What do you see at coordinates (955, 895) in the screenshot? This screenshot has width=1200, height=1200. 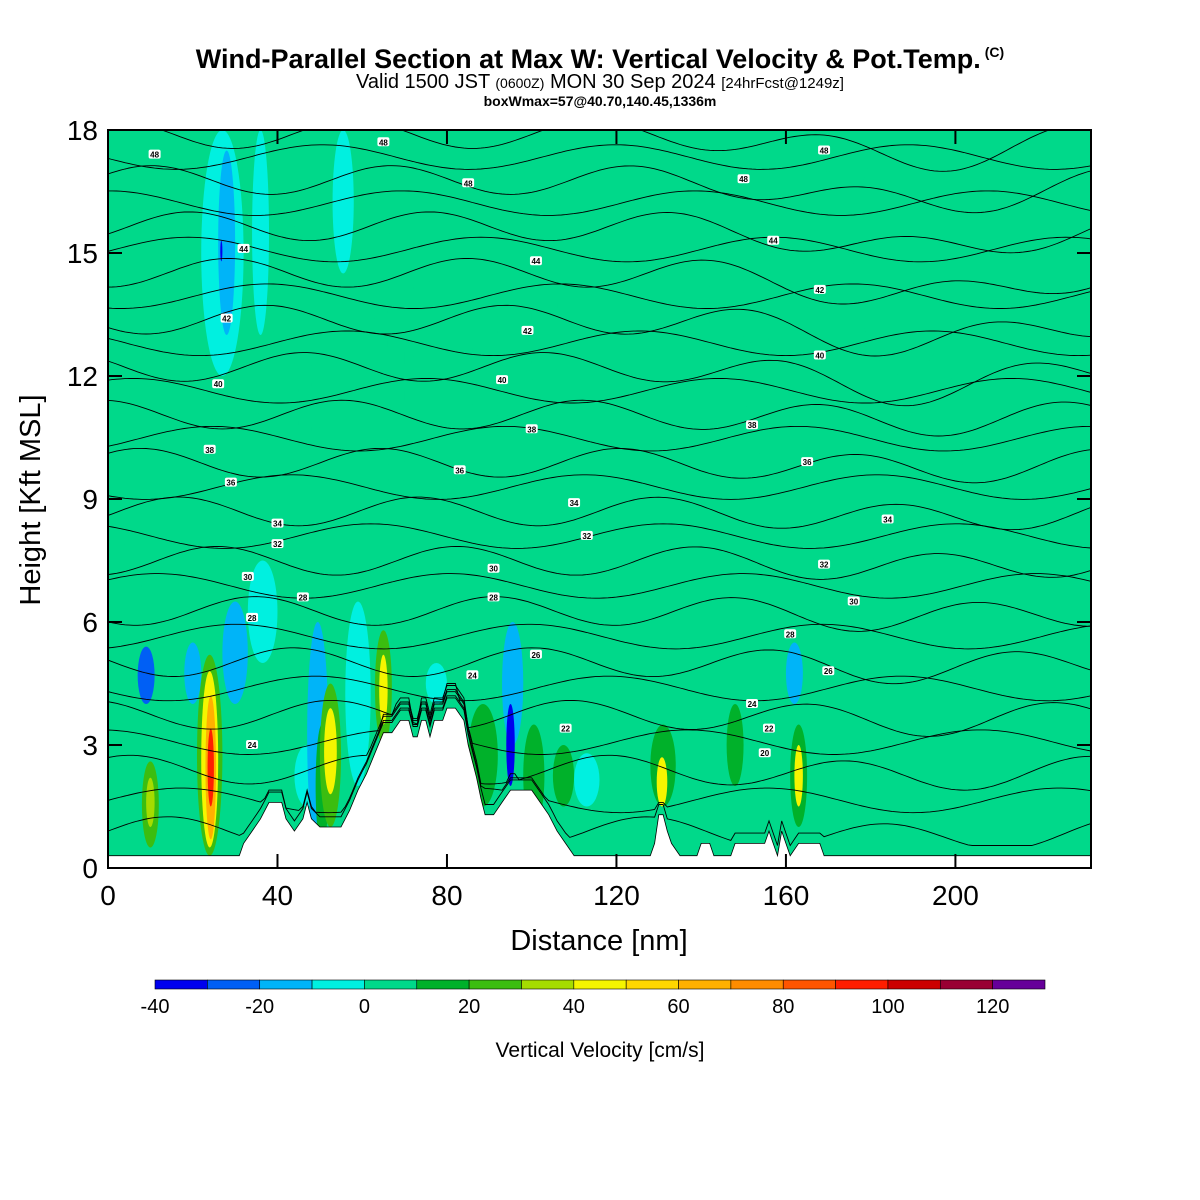 I see `x-tick-label: 200` at bounding box center [955, 895].